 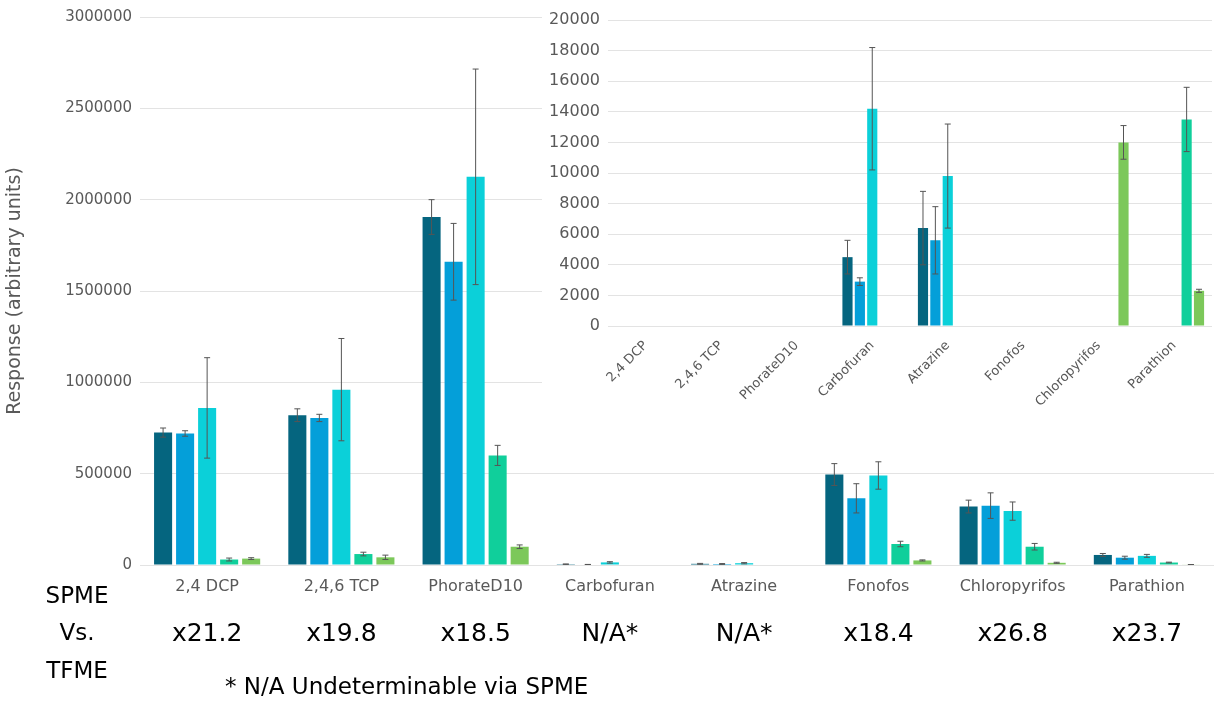 What do you see at coordinates (574, 110) in the screenshot?
I see `y-tick-label: 14000` at bounding box center [574, 110].